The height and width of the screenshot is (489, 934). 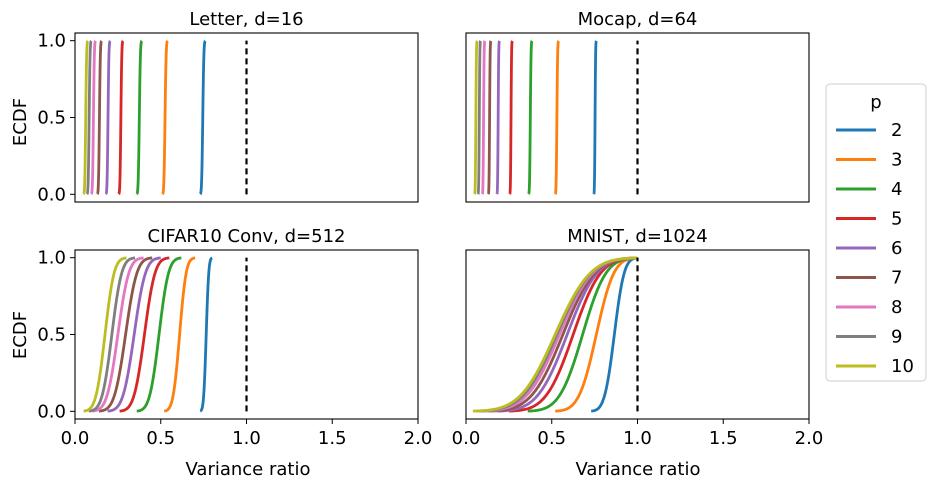 What do you see at coordinates (638, 469) in the screenshot?
I see `x-axis-label-right: Variance ratio` at bounding box center [638, 469].